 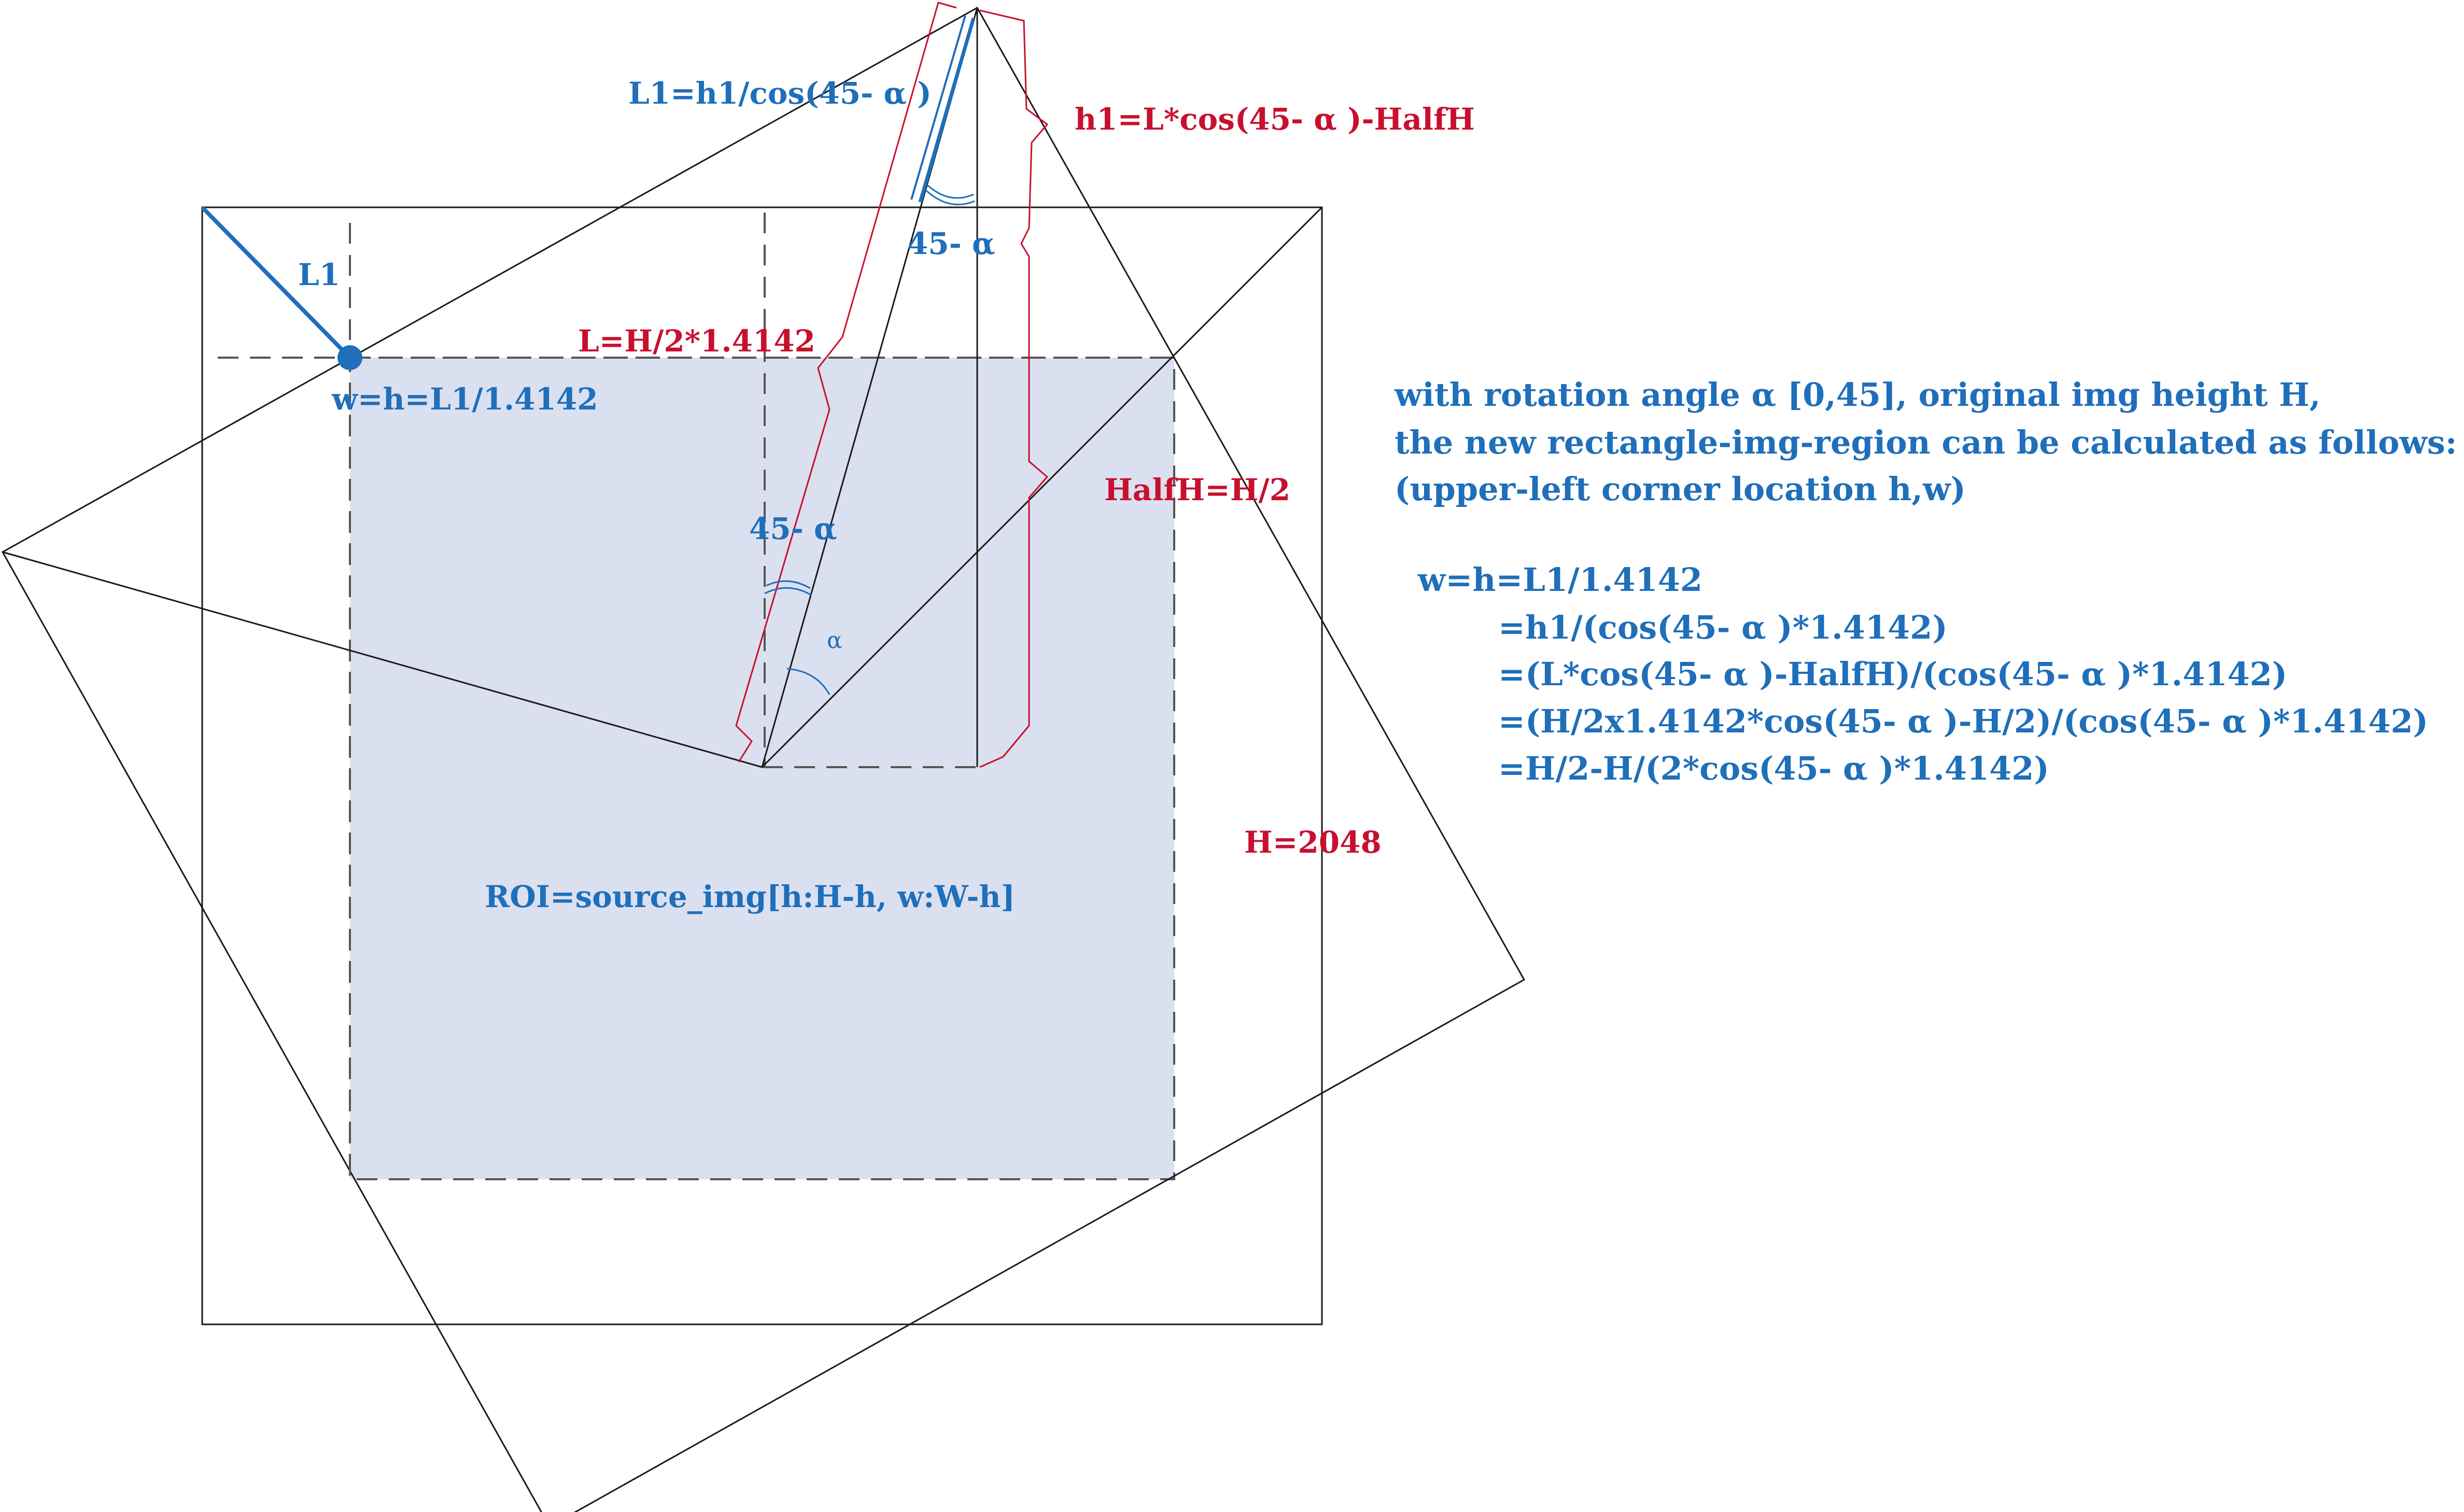 I want to click on label-angle-mid: 45- α, so click(x=793, y=528).